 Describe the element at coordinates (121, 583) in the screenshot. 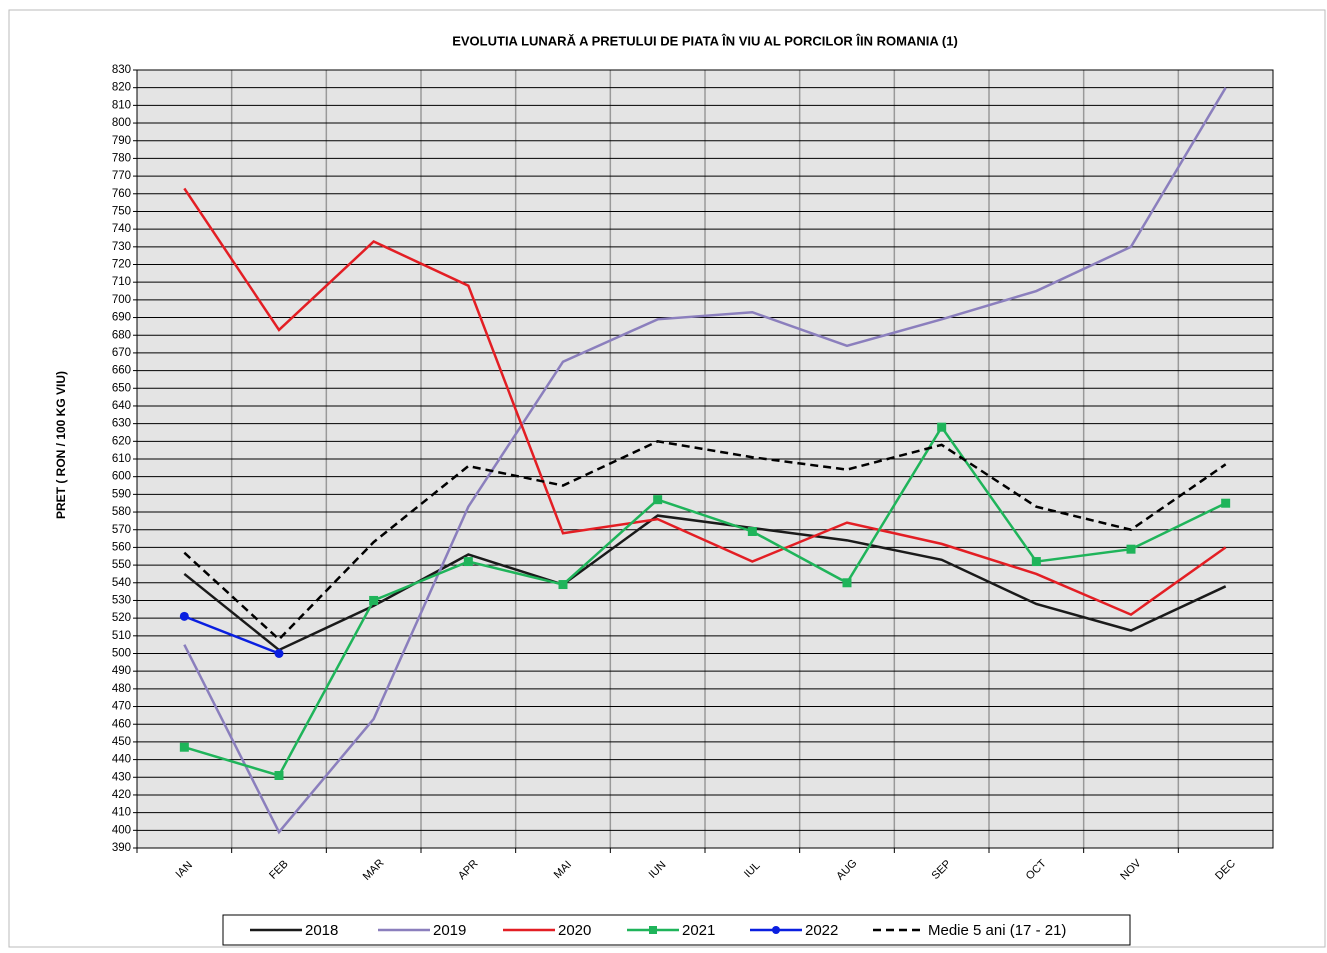

I see `y-tick-label: 540` at that location.